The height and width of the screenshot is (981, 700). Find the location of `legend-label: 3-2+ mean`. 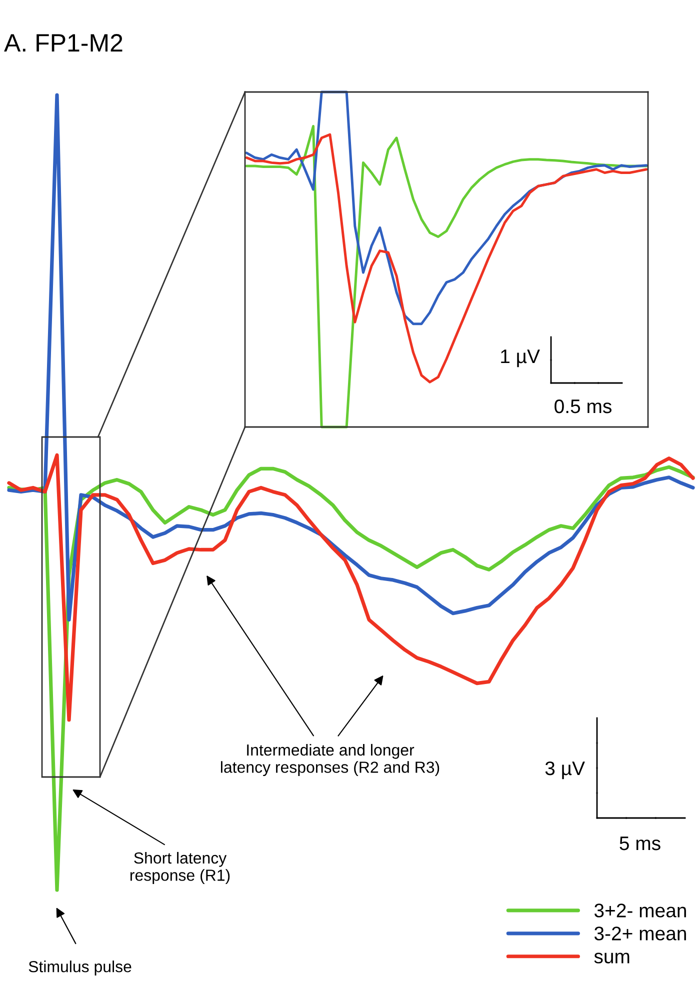

legend-label: 3-2+ mean is located at coordinates (640, 933).